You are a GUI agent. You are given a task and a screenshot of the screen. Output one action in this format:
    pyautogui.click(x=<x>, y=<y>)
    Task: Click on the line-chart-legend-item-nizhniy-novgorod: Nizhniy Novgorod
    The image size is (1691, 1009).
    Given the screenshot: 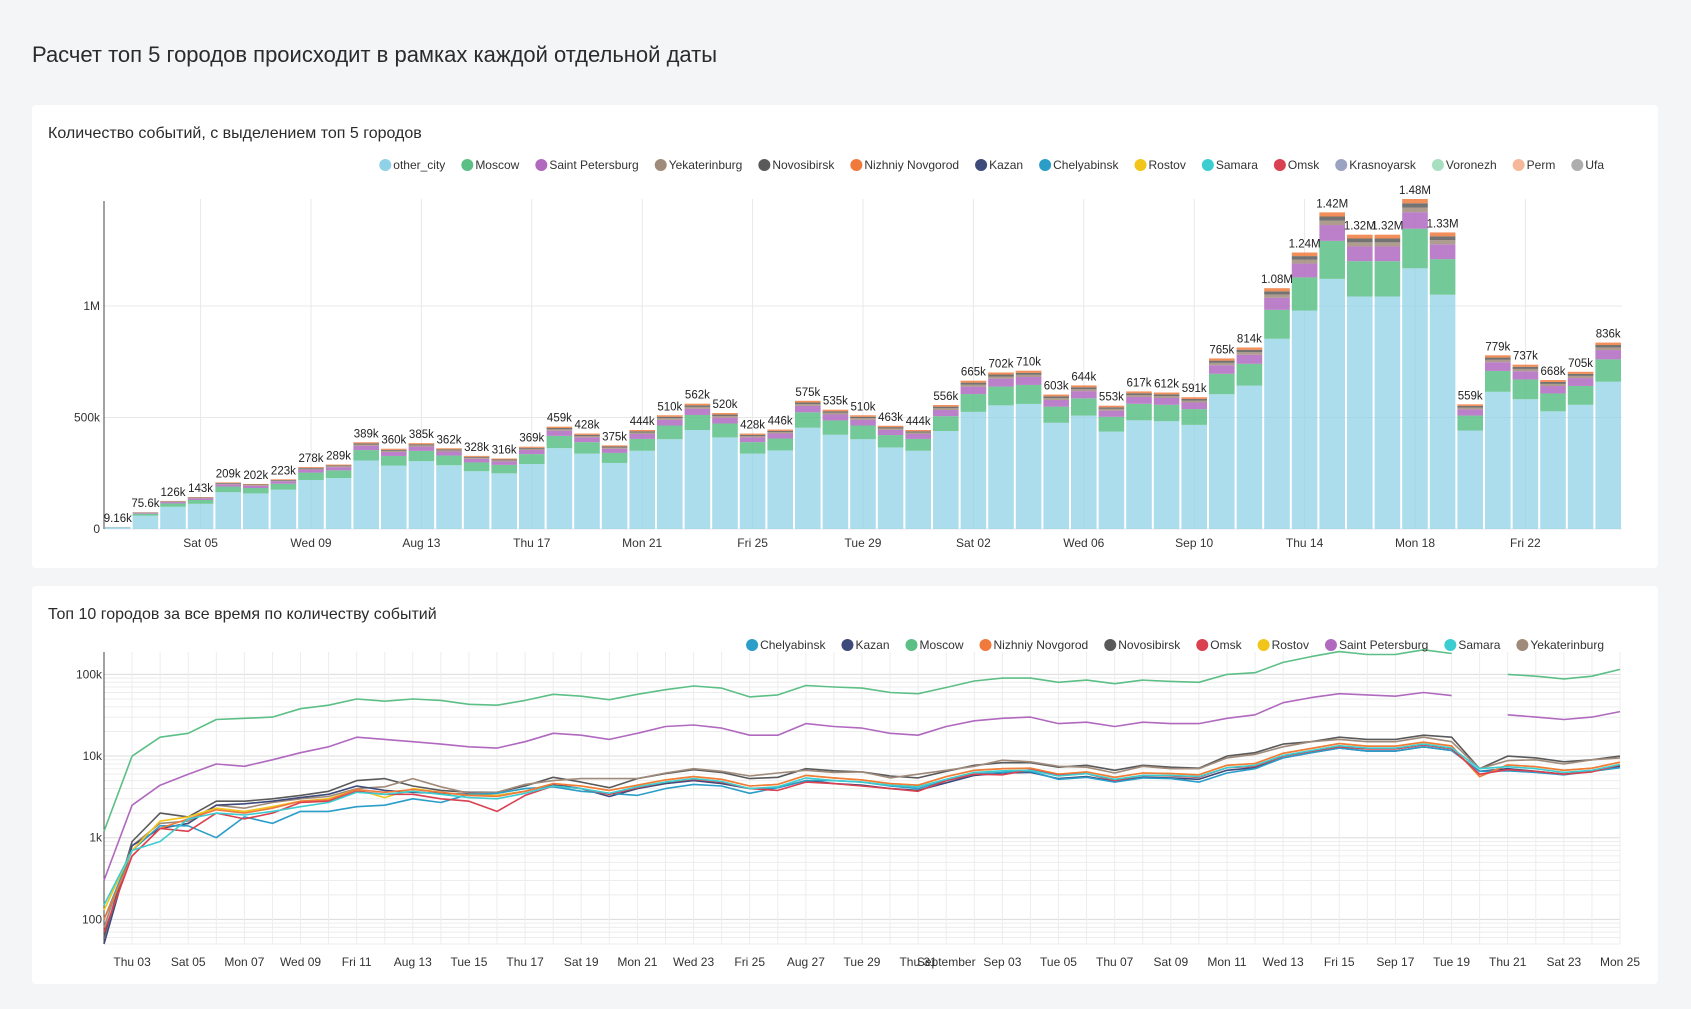 What is the action you would take?
    pyautogui.click(x=1034, y=645)
    